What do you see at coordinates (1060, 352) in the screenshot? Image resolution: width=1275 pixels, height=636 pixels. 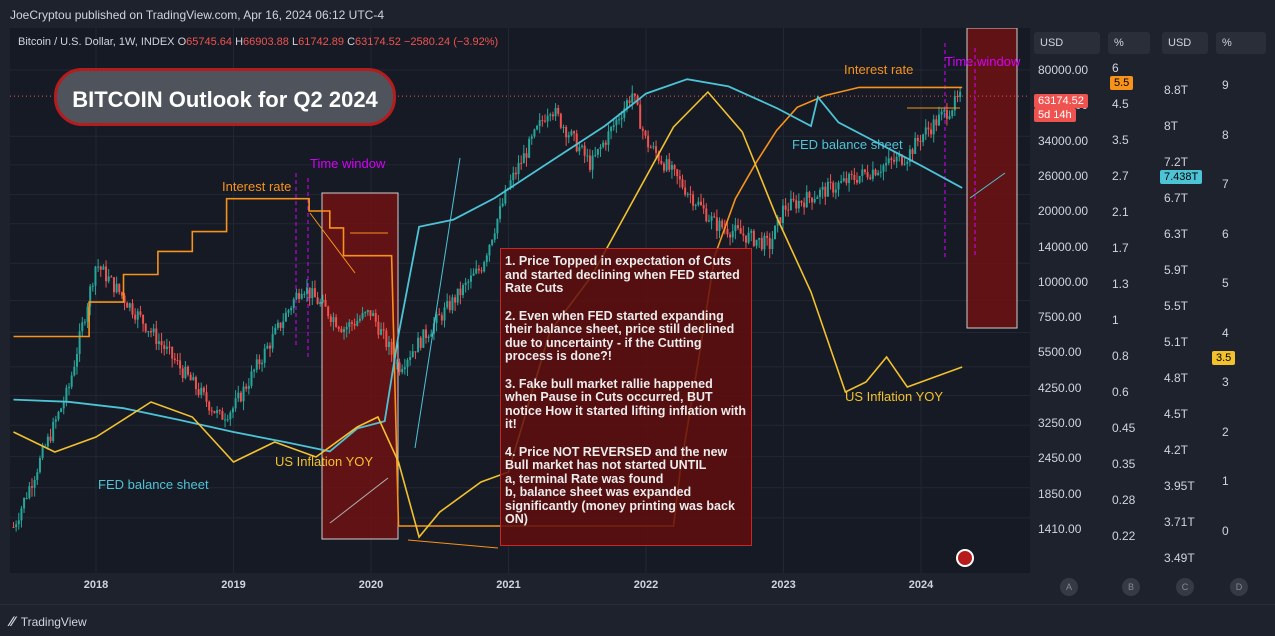 I see `price-tick: 5500.00` at bounding box center [1060, 352].